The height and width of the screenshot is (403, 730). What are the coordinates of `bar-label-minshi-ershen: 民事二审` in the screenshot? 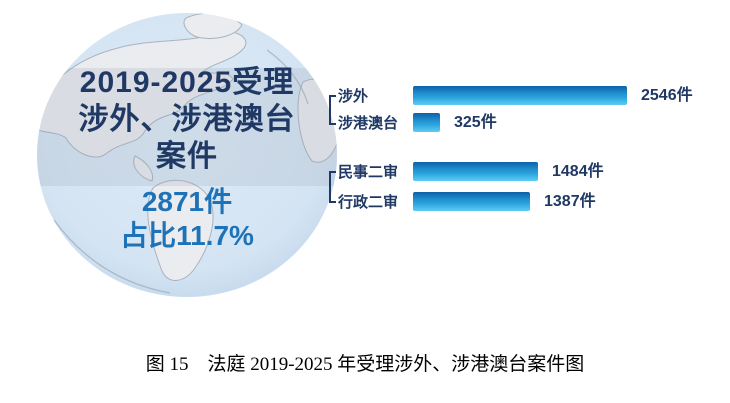 It's located at (368, 172).